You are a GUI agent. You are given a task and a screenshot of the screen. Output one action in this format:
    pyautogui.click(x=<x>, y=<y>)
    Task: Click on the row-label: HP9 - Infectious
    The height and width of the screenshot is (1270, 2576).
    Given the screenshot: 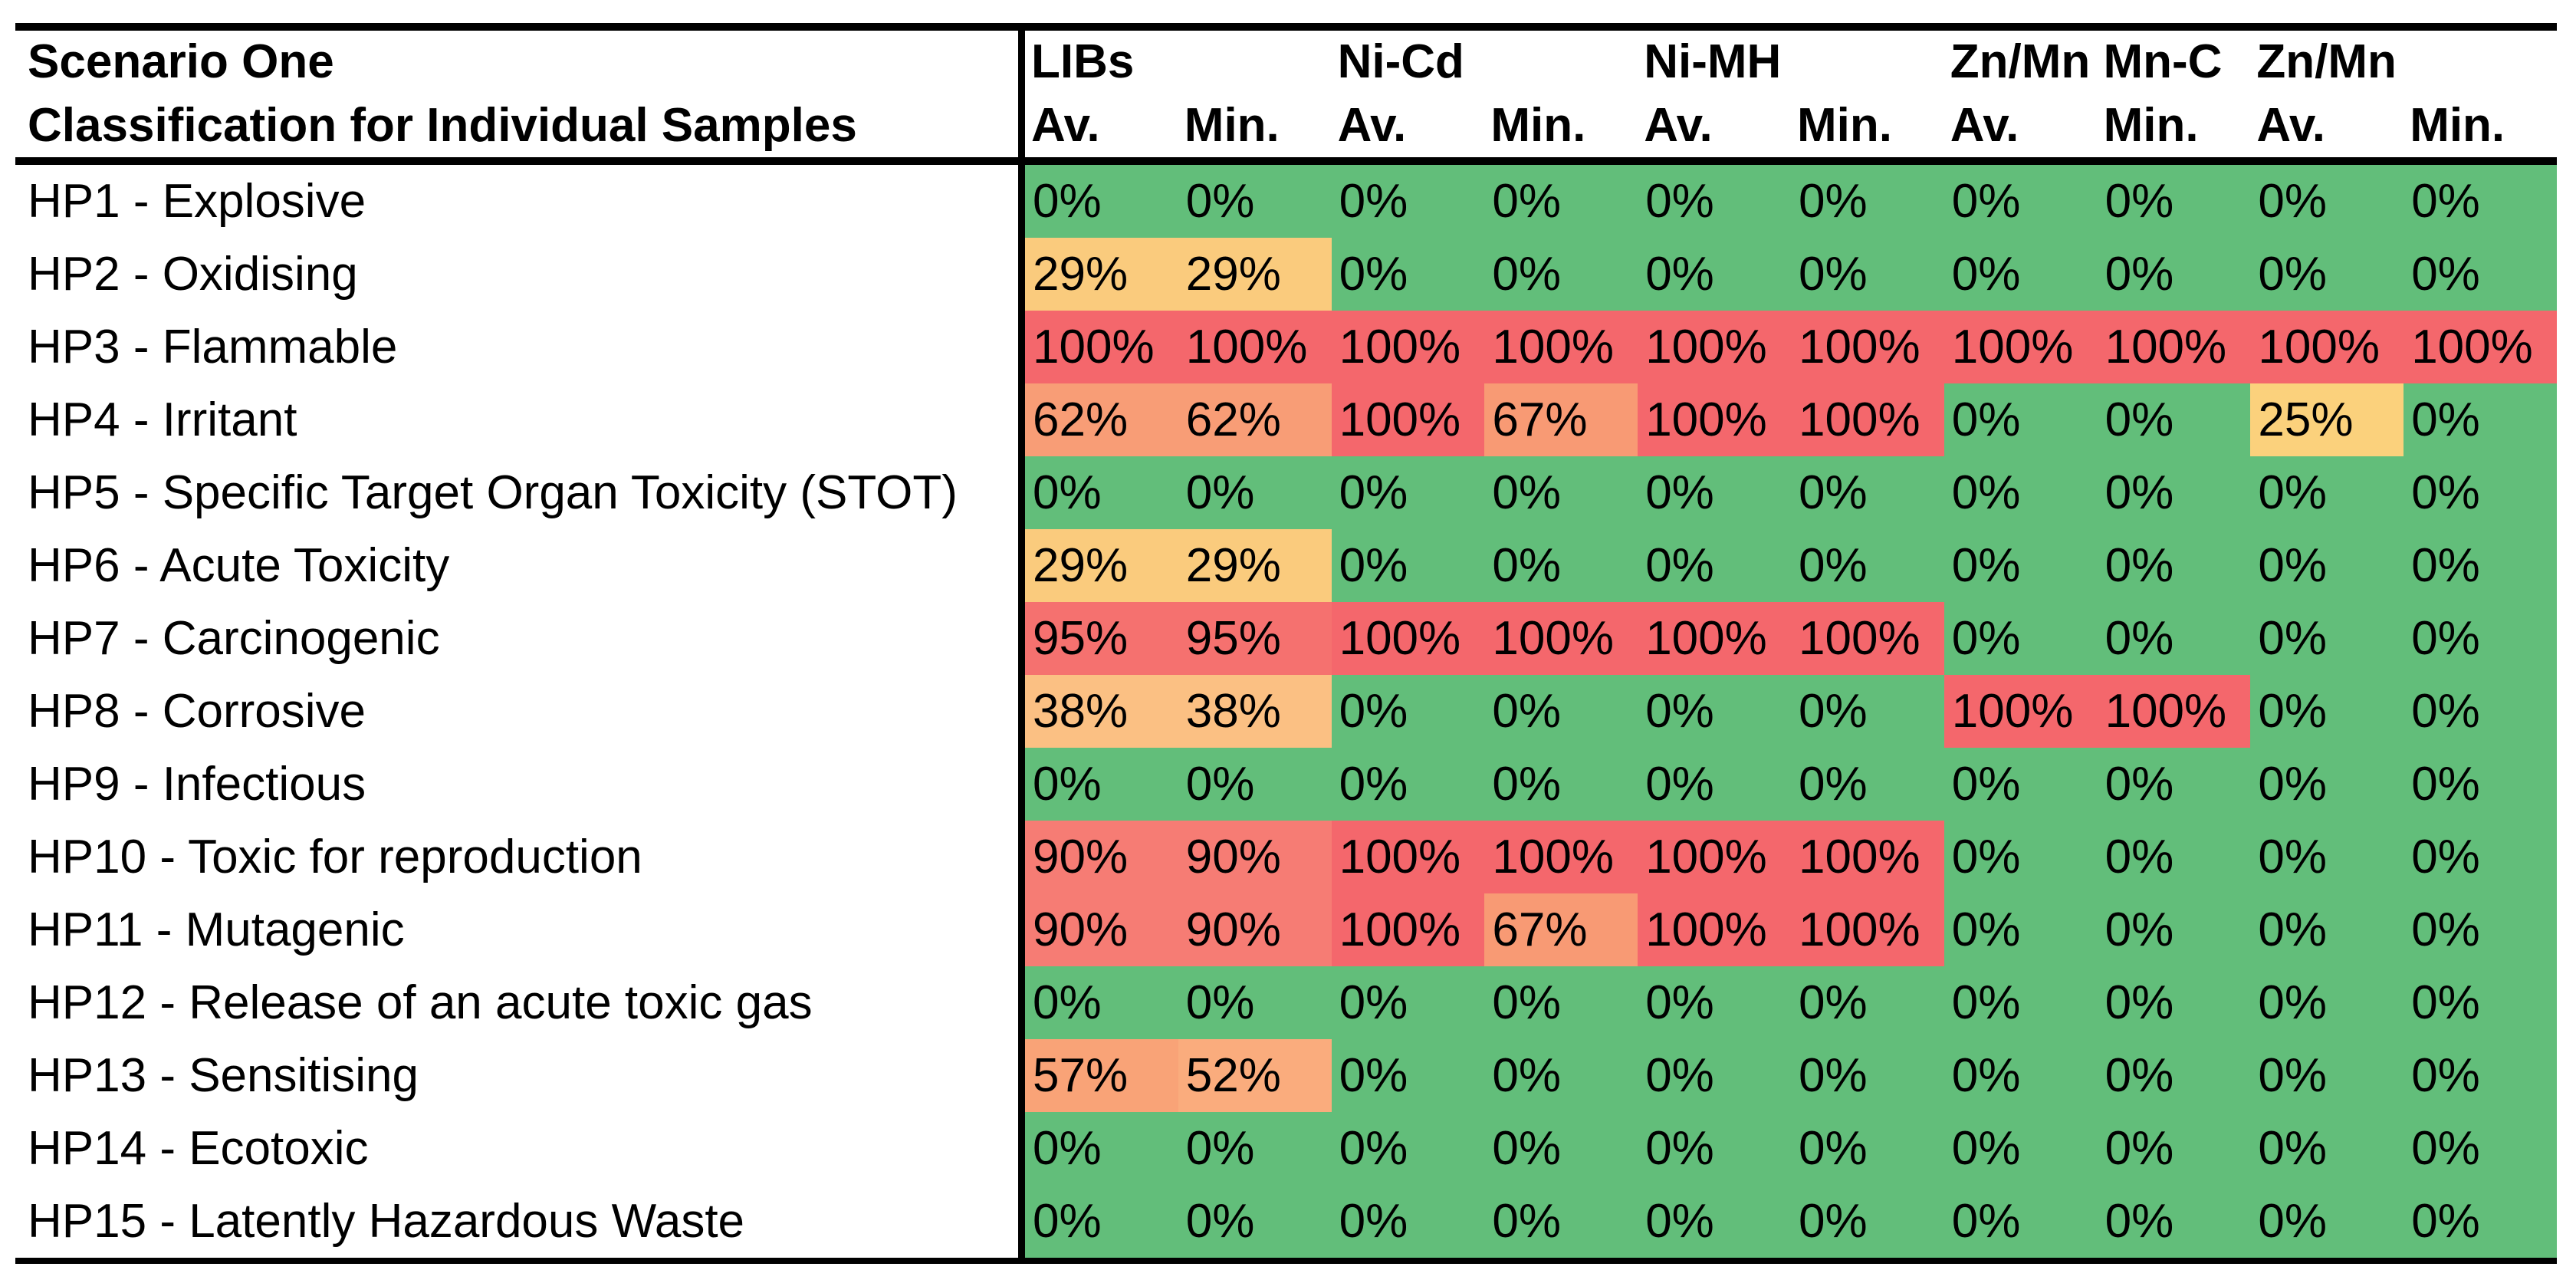 What is the action you would take?
    pyautogui.click(x=520, y=784)
    